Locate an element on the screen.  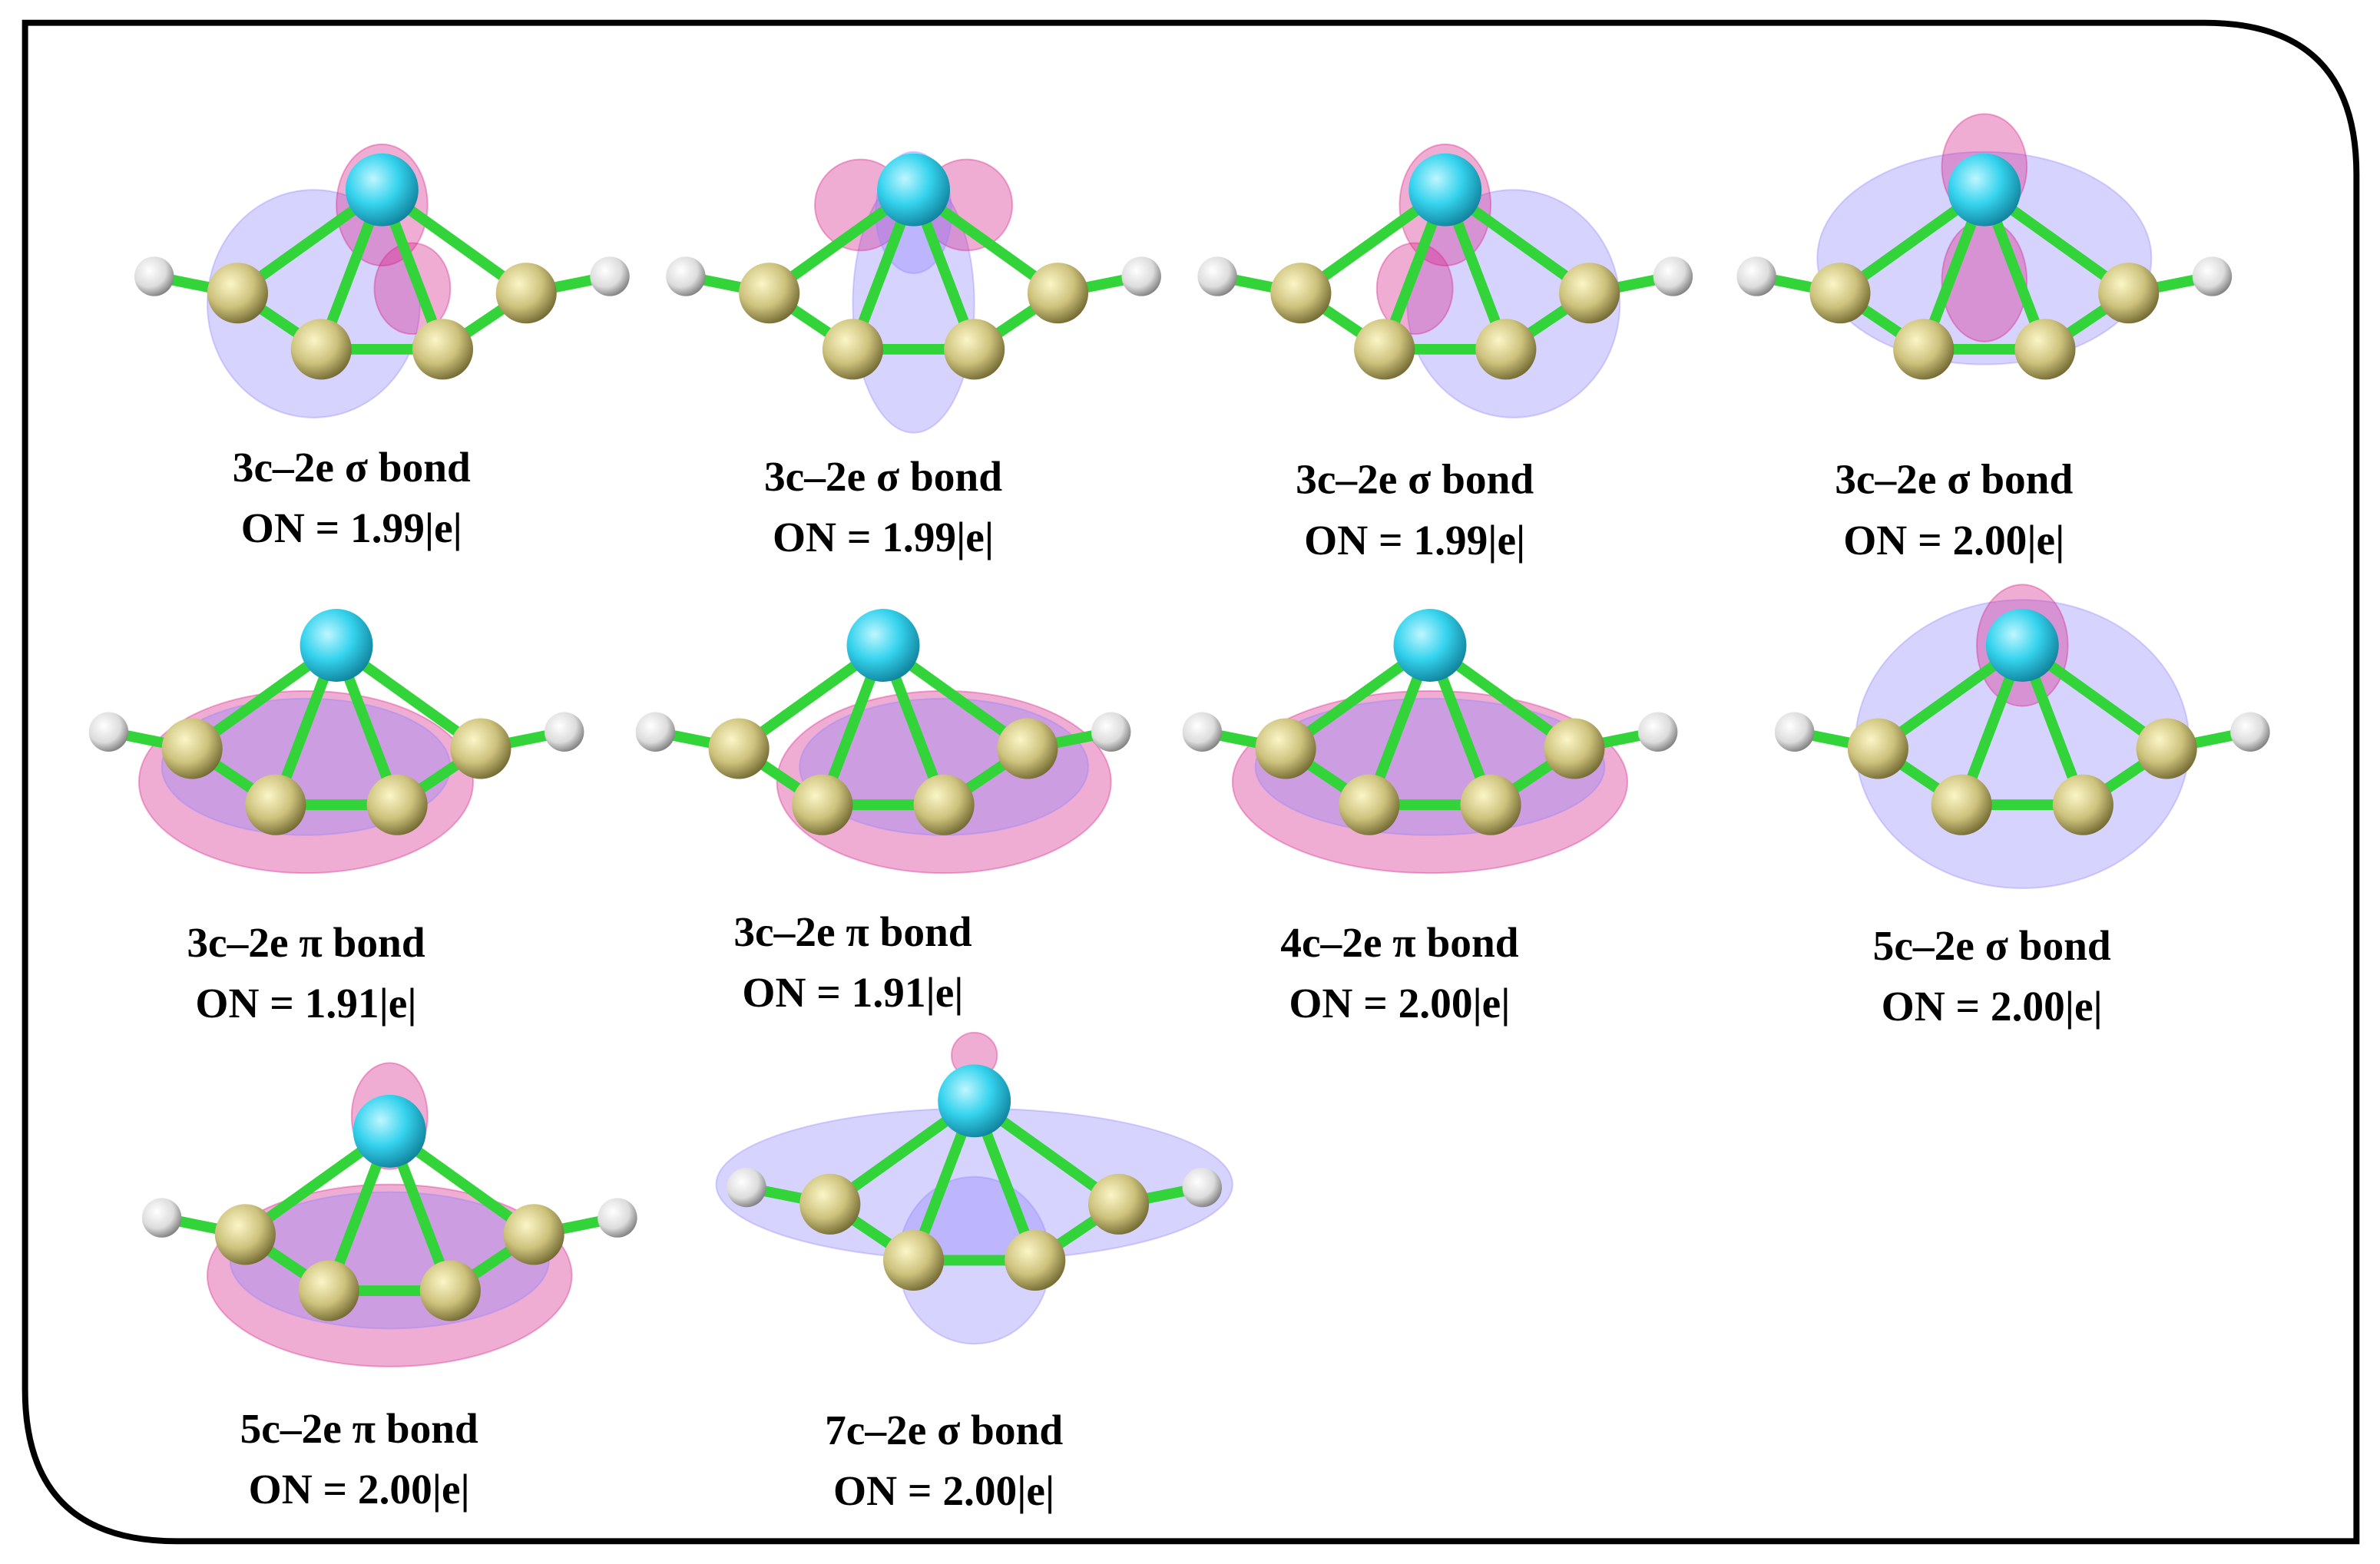
orbital-panel: 4c–2e π bond ON = 2.00|e| is located at coordinates (1430, 818).